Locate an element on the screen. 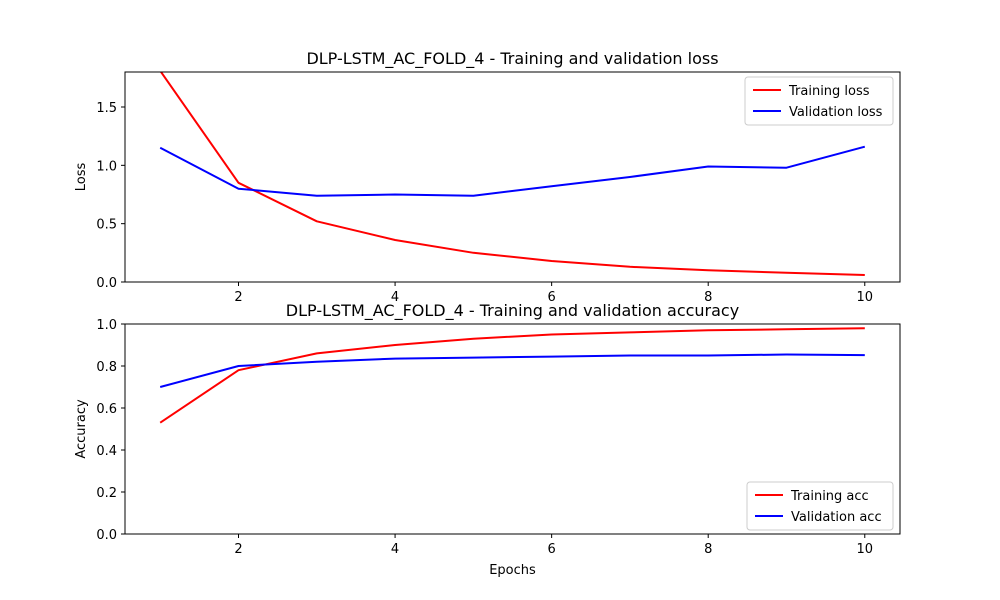 This screenshot has height=600, width=1000. chart-2-y-axis-label: Accuracy is located at coordinates (81, 429).